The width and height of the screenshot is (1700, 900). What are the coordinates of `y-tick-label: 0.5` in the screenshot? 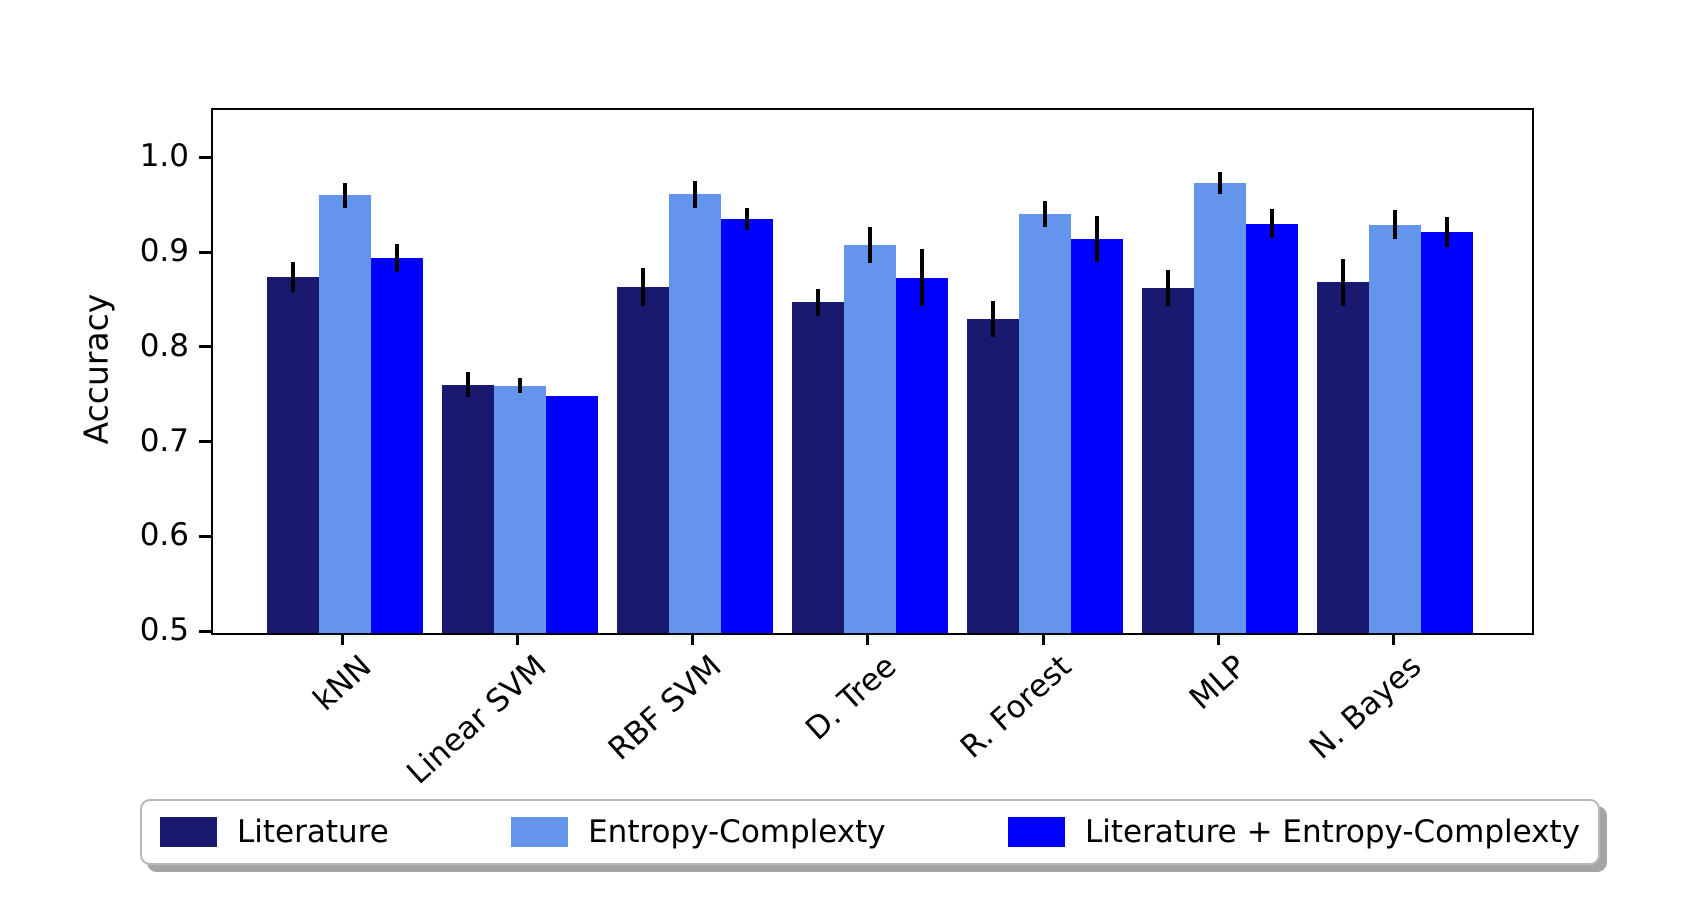 It's located at (164, 630).